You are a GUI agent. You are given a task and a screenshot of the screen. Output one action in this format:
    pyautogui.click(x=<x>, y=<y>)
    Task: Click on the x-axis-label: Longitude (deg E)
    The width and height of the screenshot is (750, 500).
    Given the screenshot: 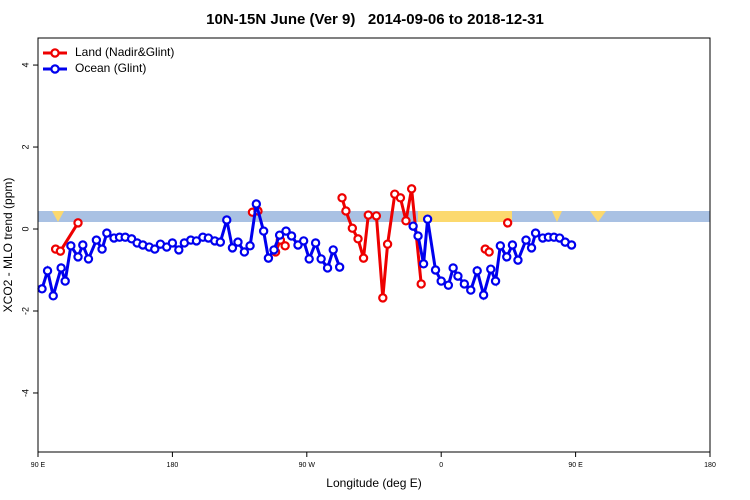 What is the action you would take?
    pyautogui.click(x=373, y=483)
    